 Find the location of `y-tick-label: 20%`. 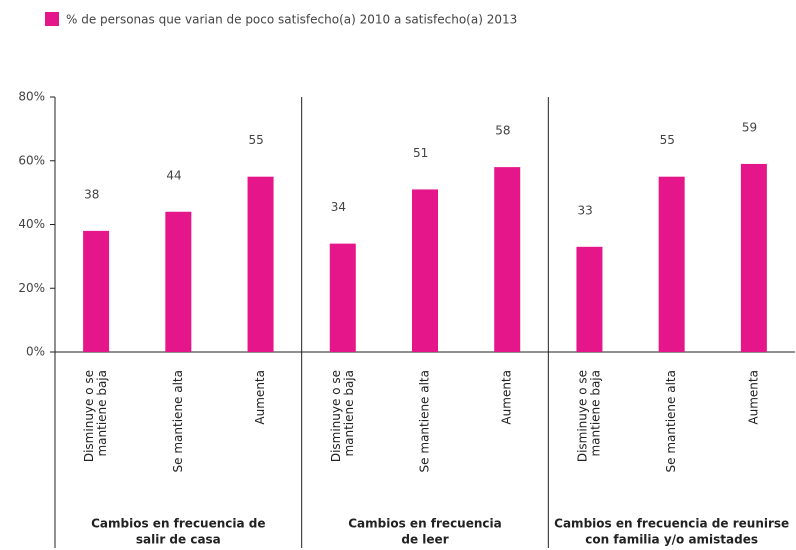

y-tick-label: 20% is located at coordinates (31, 288).